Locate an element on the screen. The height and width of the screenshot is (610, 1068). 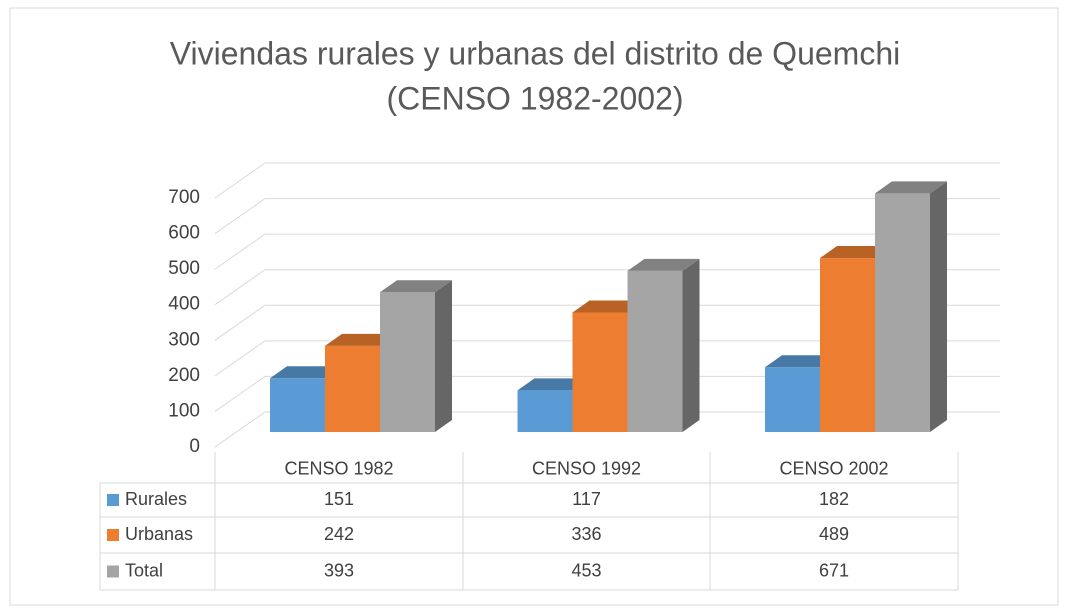
table-value: 242 is located at coordinates (339, 534).